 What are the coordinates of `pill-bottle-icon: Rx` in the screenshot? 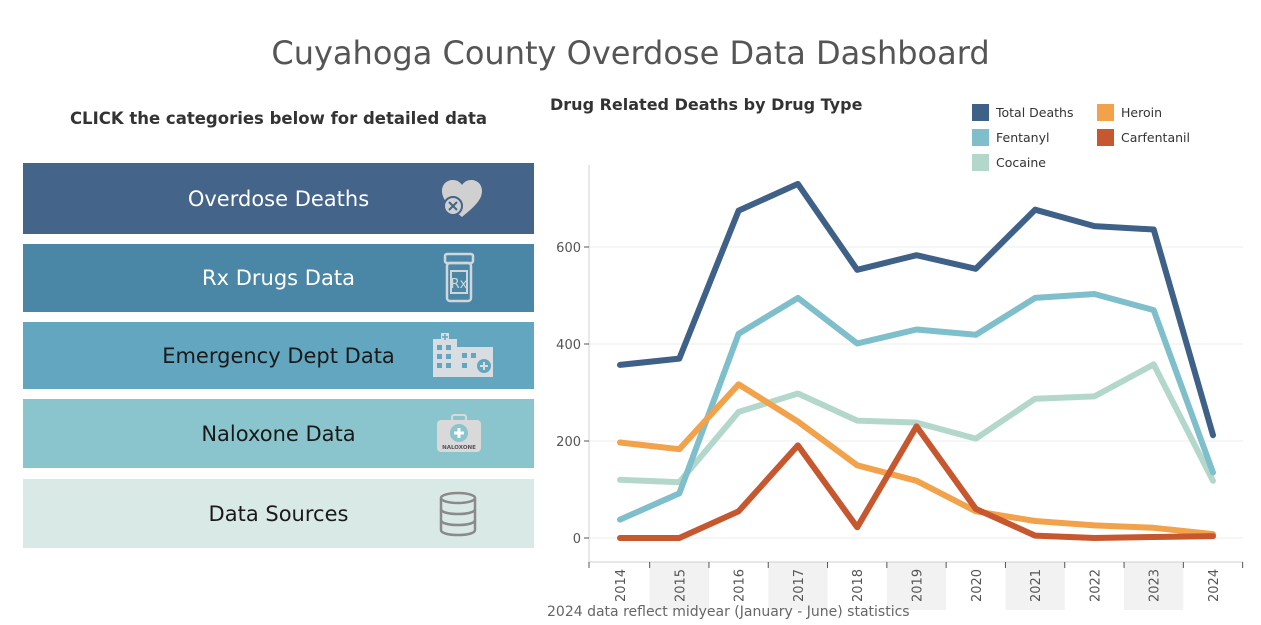 It's located at (459, 278).